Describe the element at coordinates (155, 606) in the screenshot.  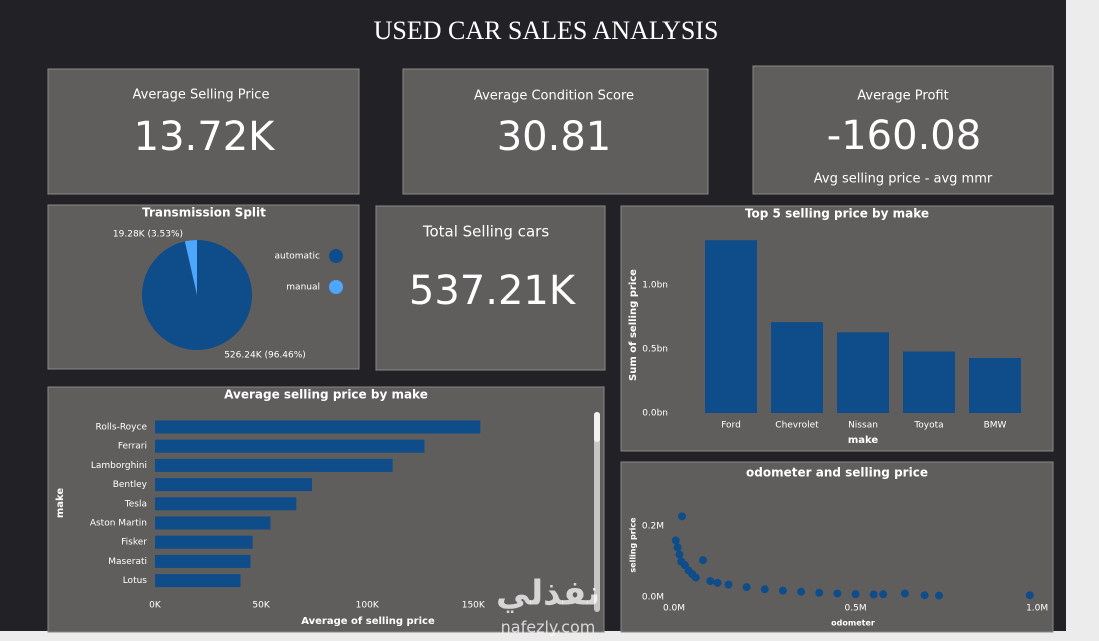
I see `x-tick-label: 0K` at that location.